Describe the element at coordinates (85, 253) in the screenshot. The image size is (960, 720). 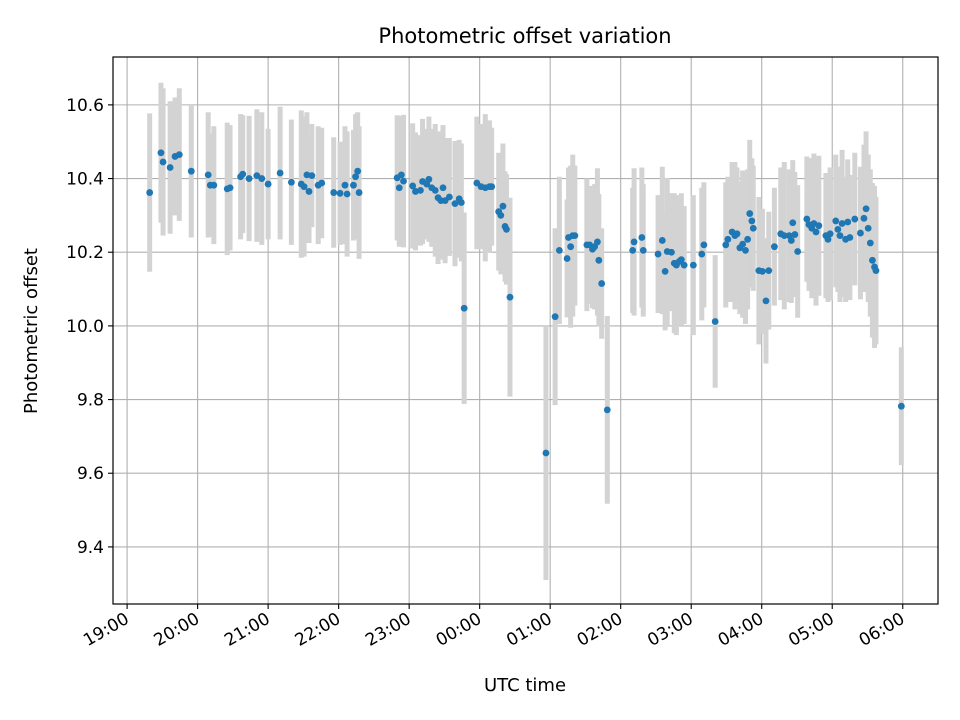
I see `y-tick-label: 10.2` at that location.